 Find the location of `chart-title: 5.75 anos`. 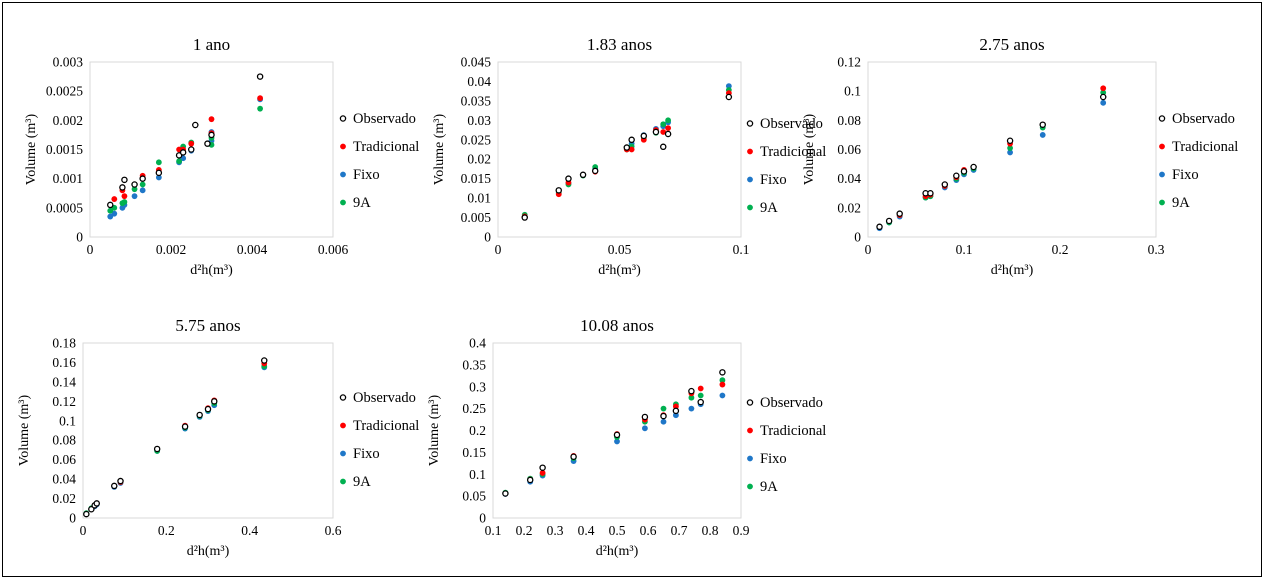

chart-title: 5.75 anos is located at coordinates (207, 325).